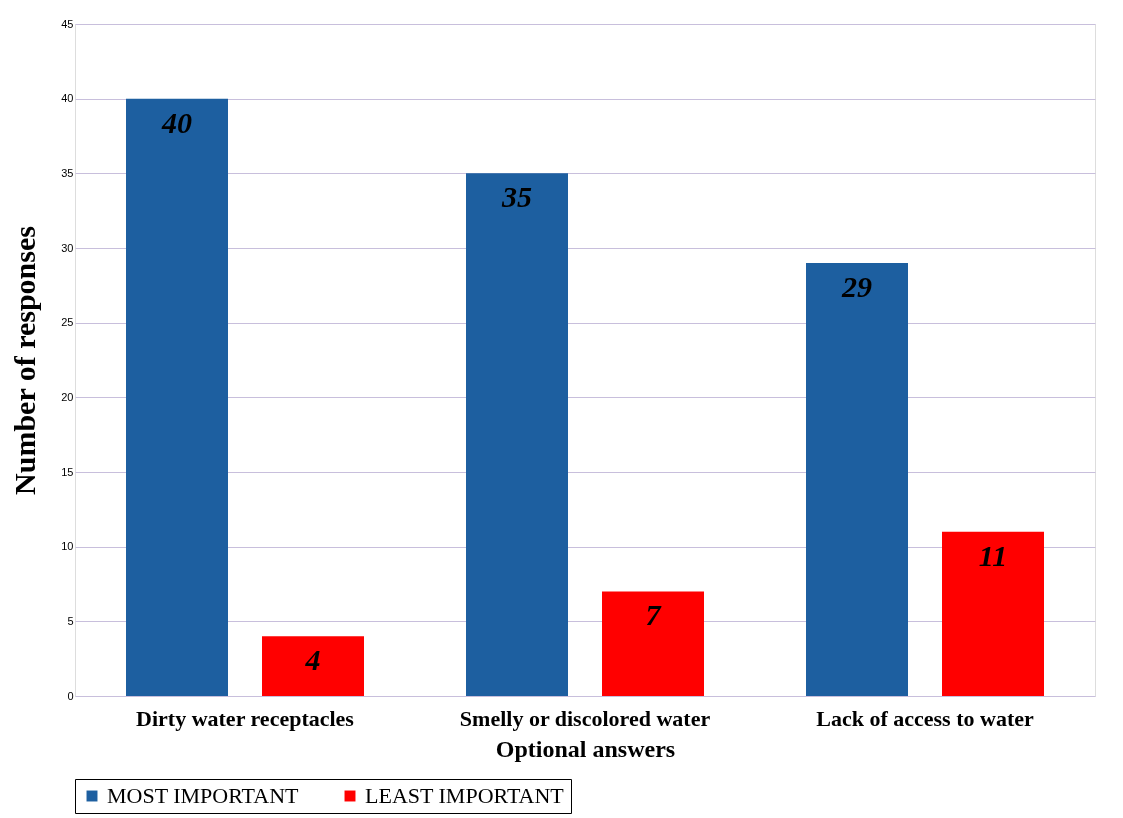 This screenshot has height=818, width=1123. What do you see at coordinates (585, 718) in the screenshot?
I see `x-tick-label: Smelly or discolored water` at bounding box center [585, 718].